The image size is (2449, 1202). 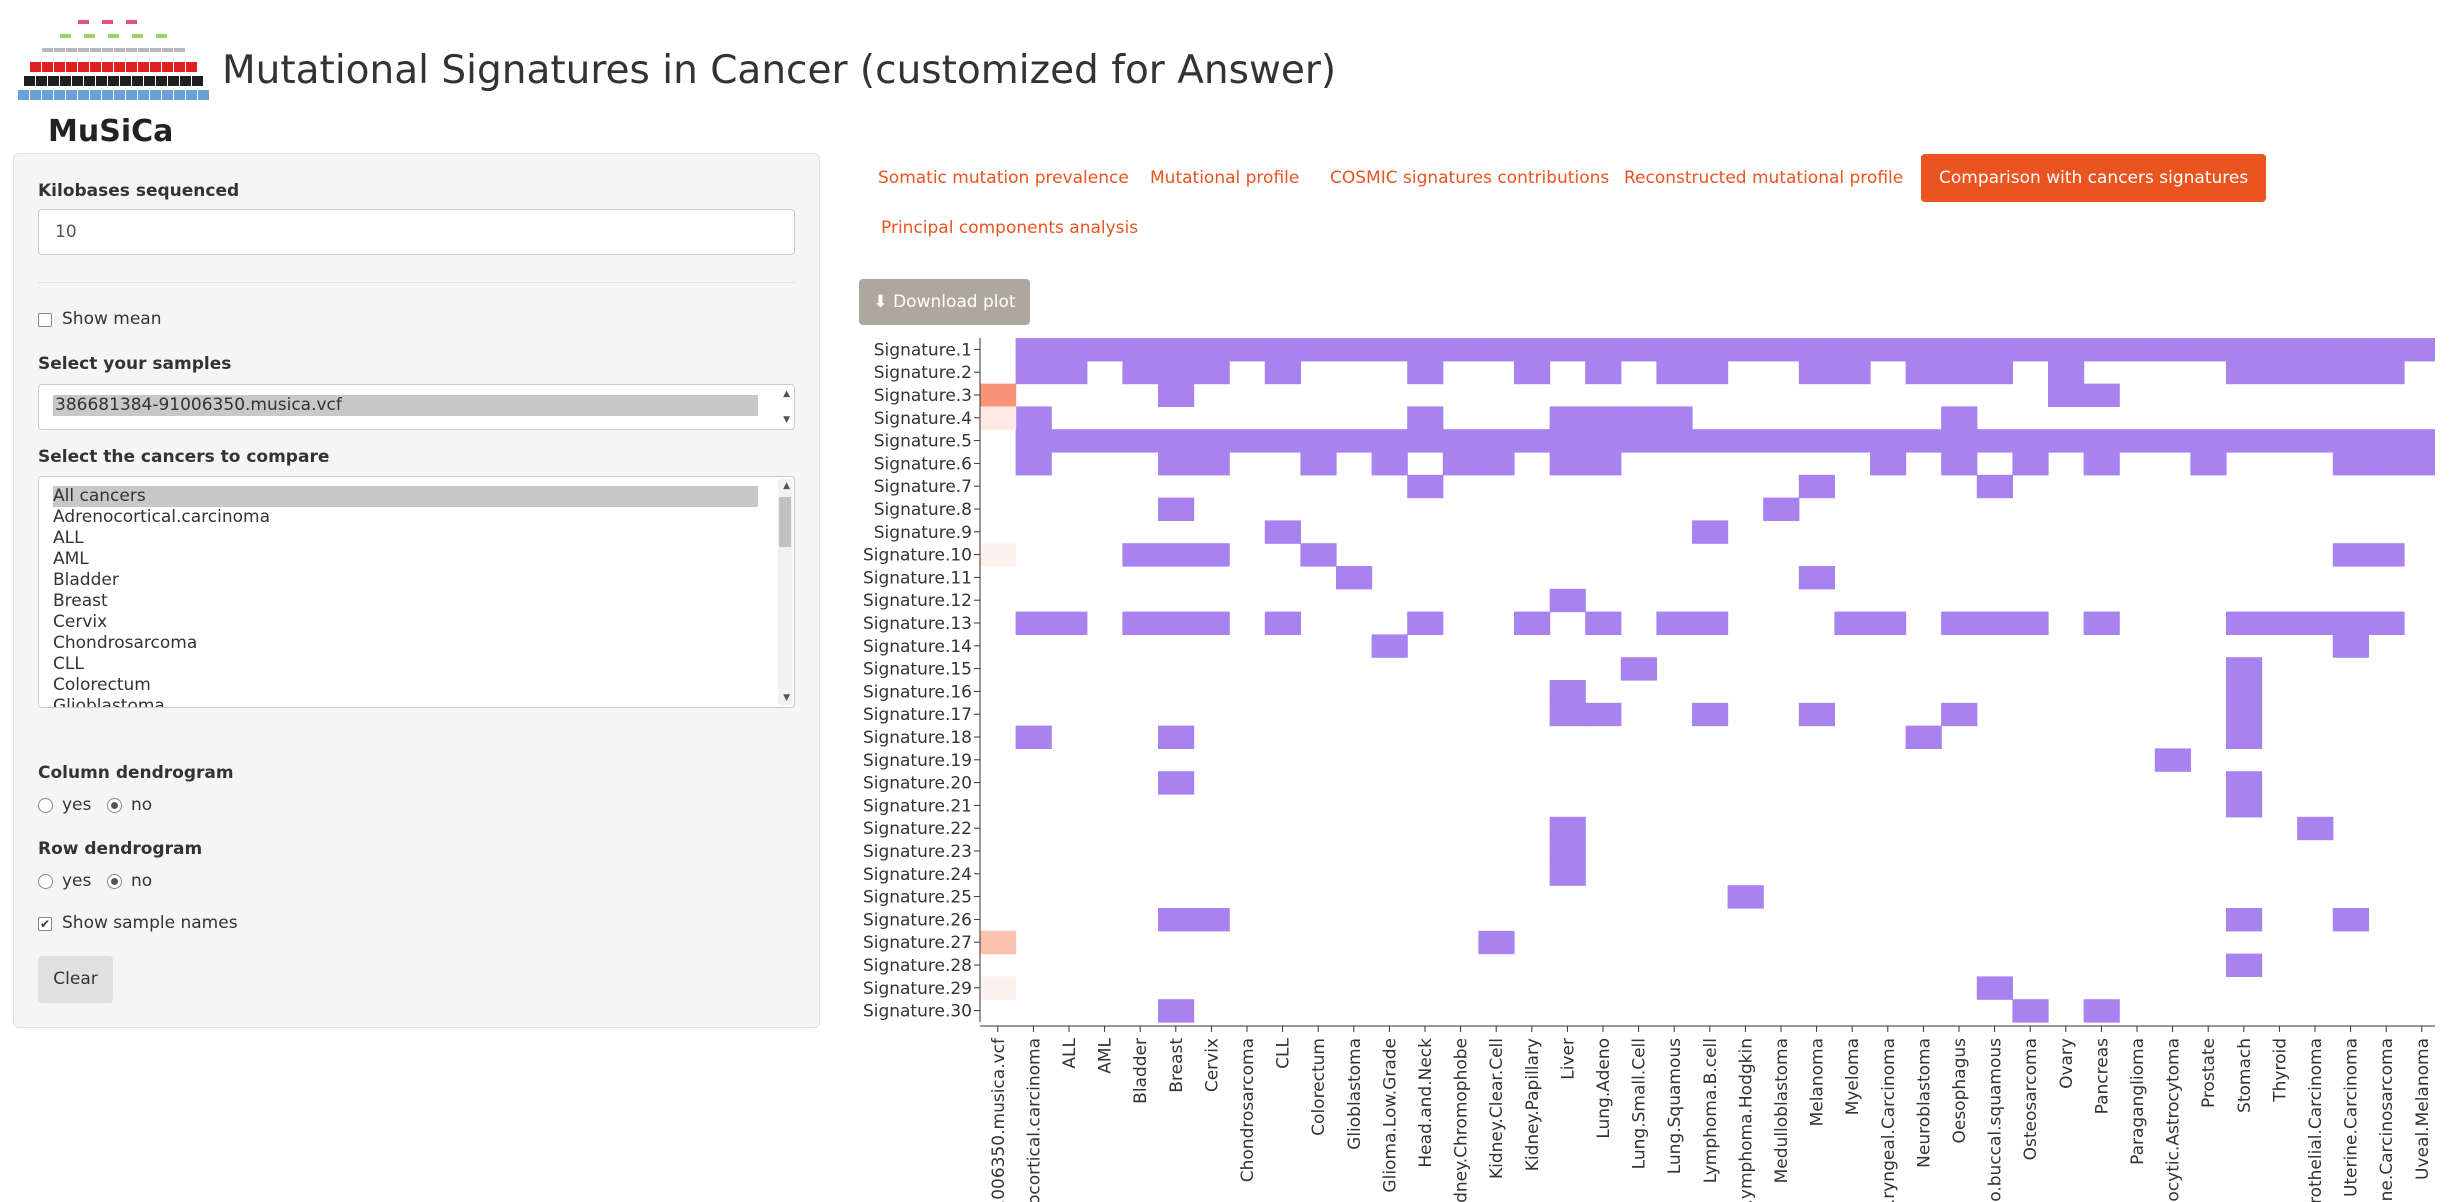 I want to click on cancer-option: Glioblastoma, so click(x=109, y=702).